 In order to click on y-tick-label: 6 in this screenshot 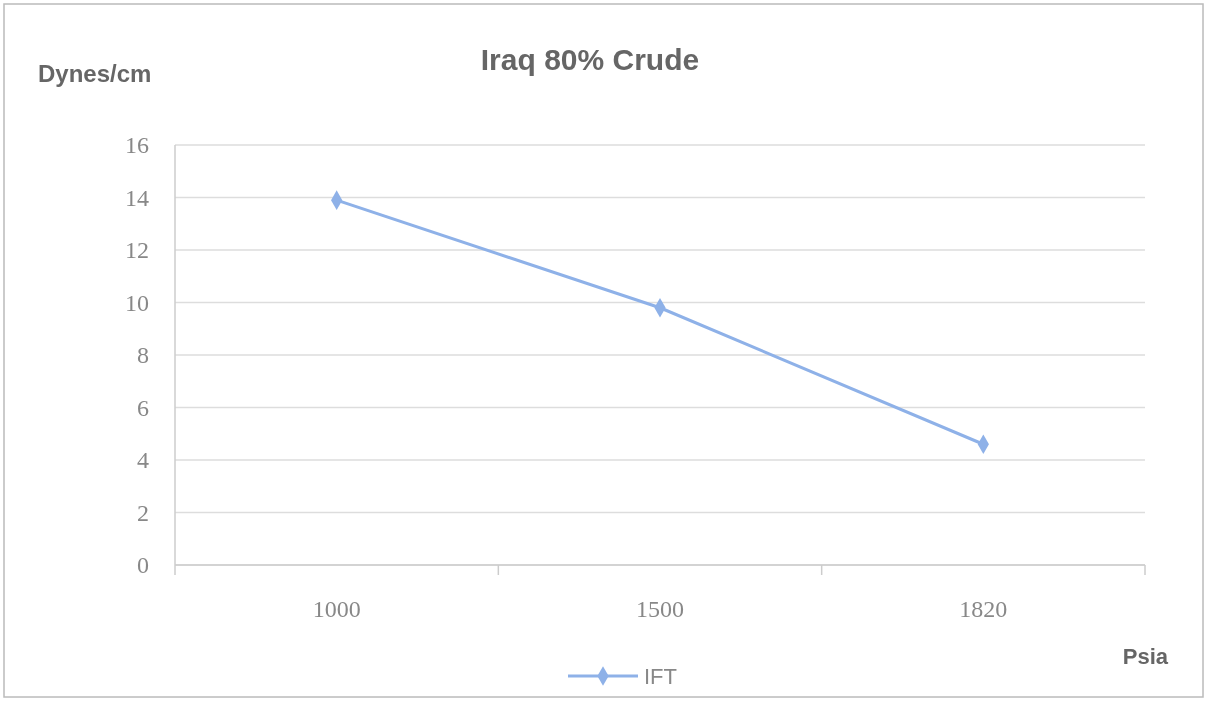, I will do `click(143, 407)`.